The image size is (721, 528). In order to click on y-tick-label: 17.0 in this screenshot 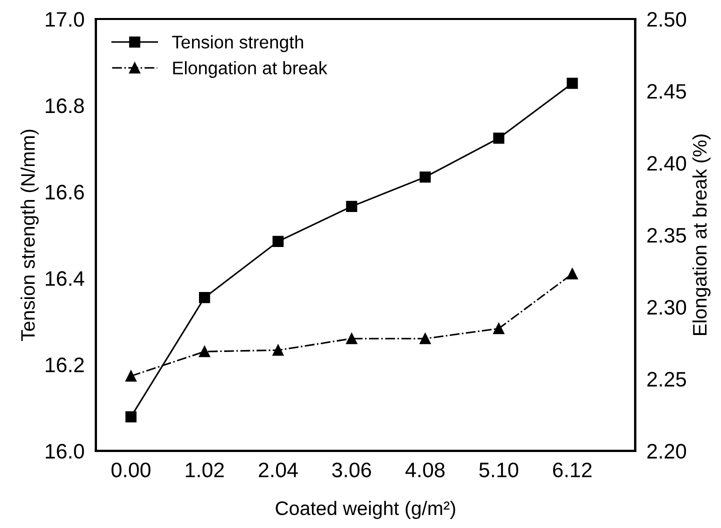, I will do `click(65, 19)`.